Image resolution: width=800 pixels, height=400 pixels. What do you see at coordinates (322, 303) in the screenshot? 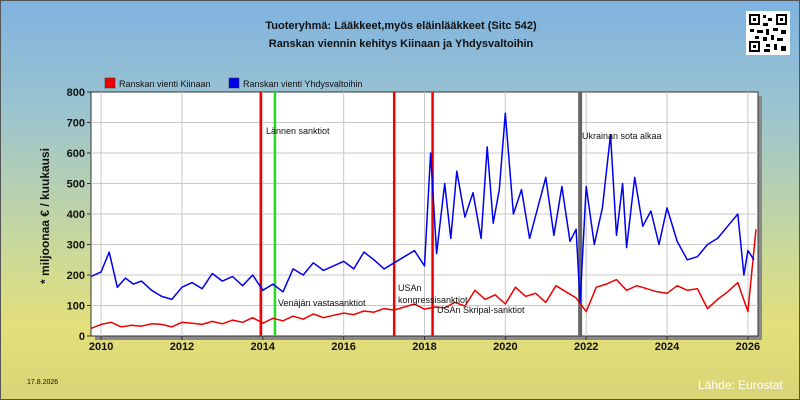
I see `event-annotation-2: Venäjän vastasanktiot` at bounding box center [322, 303].